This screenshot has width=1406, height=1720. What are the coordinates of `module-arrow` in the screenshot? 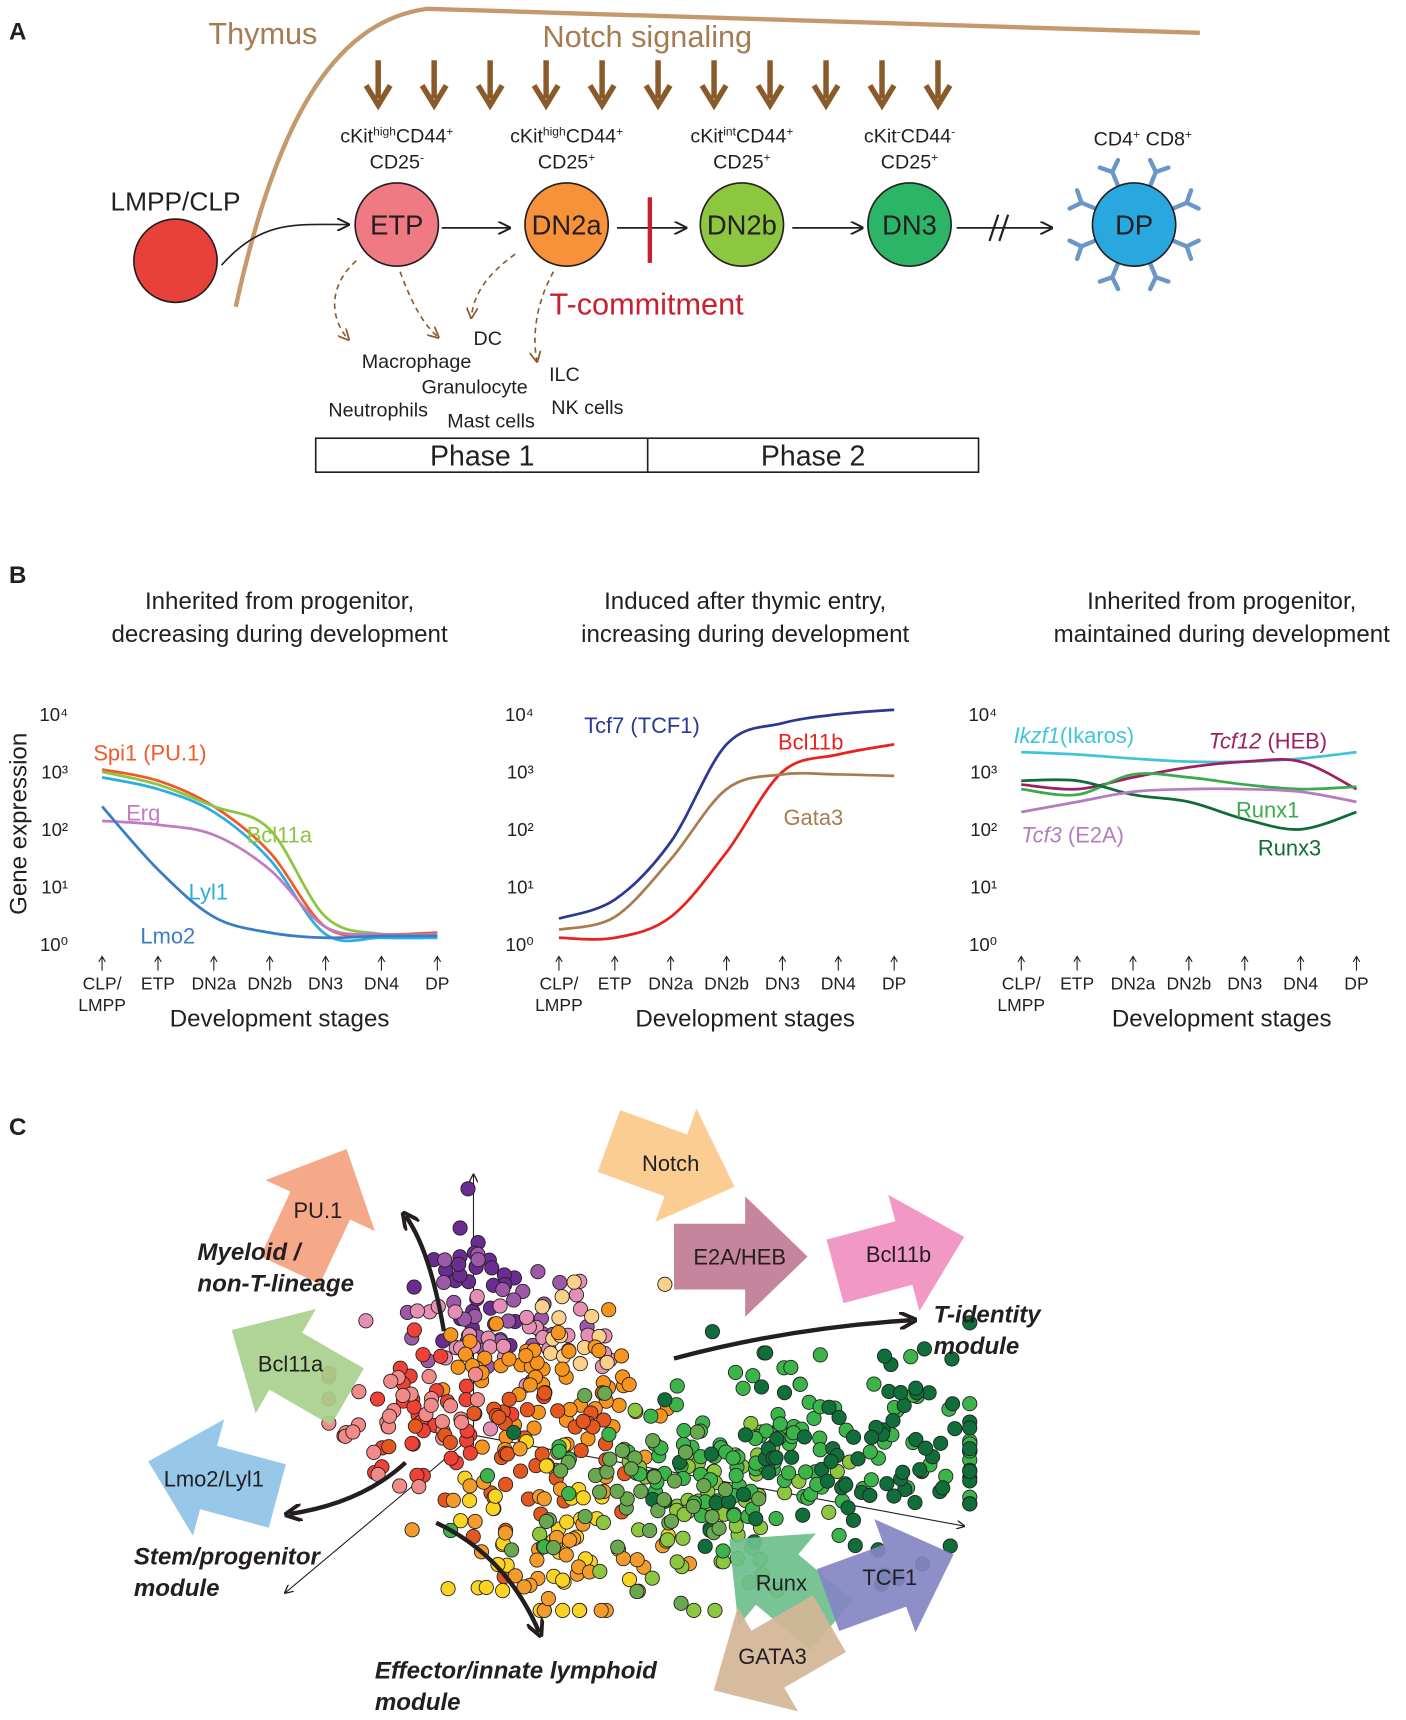 It's located at (487, 1576).